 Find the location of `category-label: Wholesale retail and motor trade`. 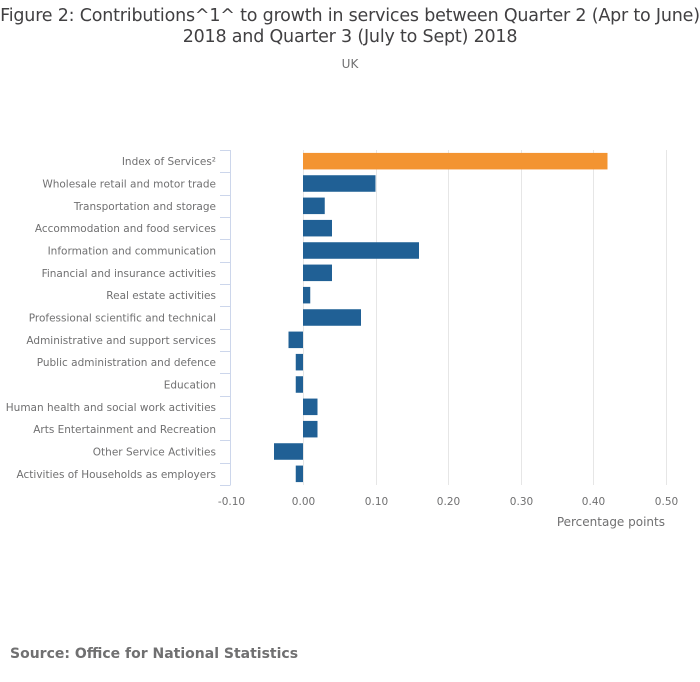

category-label: Wholesale retail and motor trade is located at coordinates (129, 185).